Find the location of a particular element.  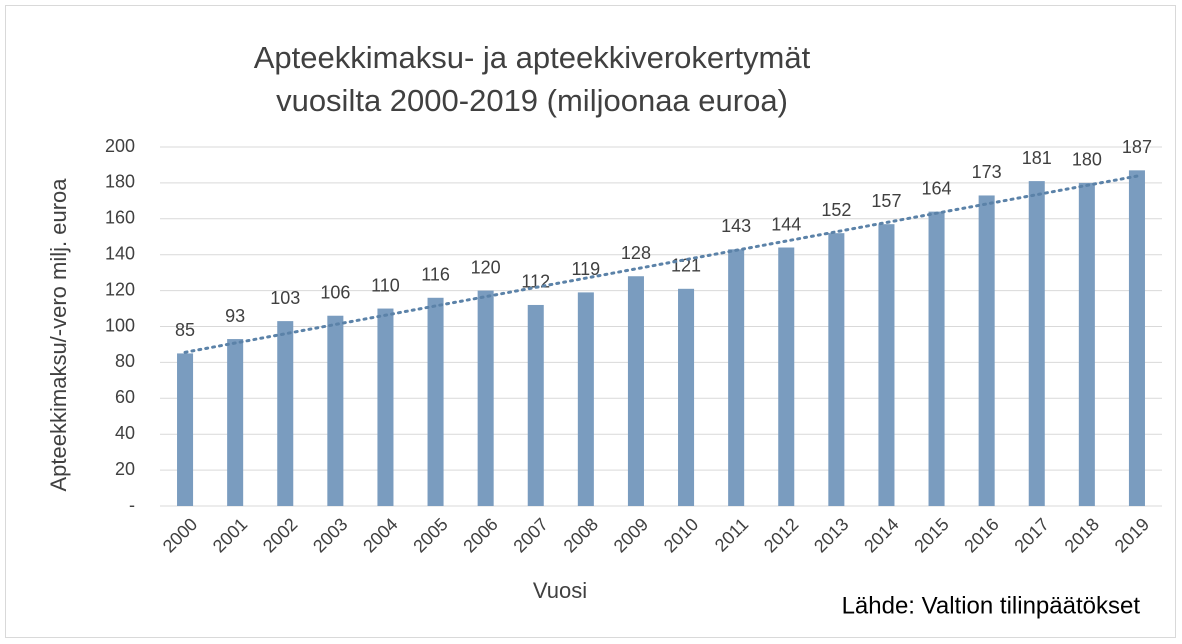

data-label: 152 is located at coordinates (836, 210).